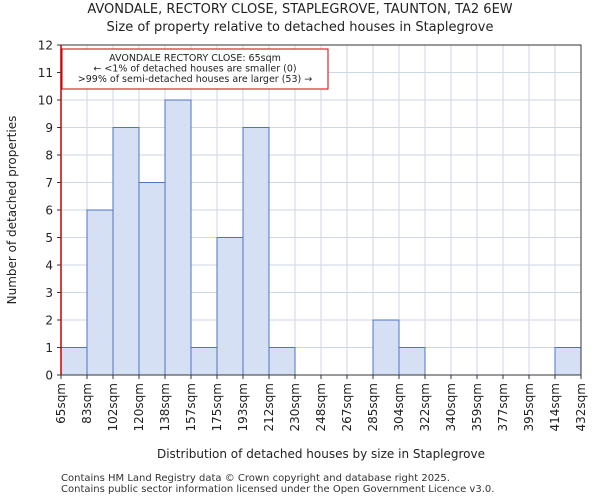 This screenshot has height=500, width=600. Describe the element at coordinates (49, 348) in the screenshot. I see `y-tick-label-1: 1` at that location.